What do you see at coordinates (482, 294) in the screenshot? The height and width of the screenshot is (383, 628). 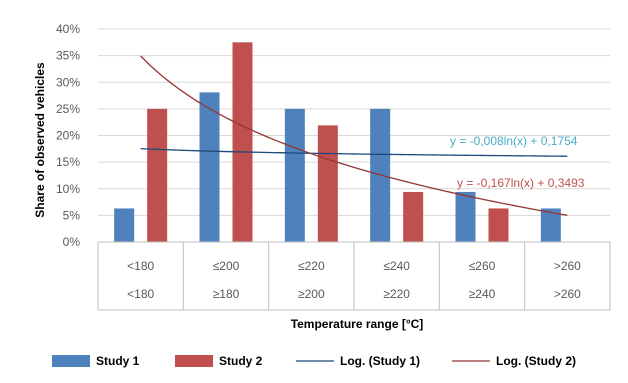 I see `category-label-lower: ≥240` at bounding box center [482, 294].